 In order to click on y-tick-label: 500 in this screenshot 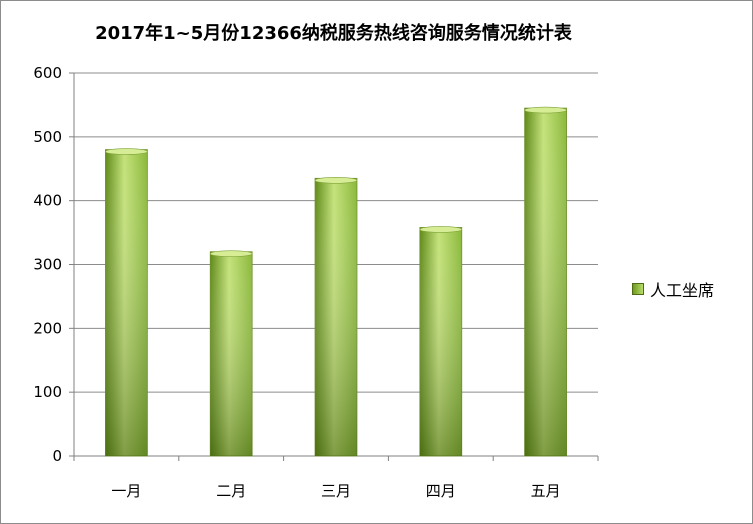, I will do `click(47, 137)`.